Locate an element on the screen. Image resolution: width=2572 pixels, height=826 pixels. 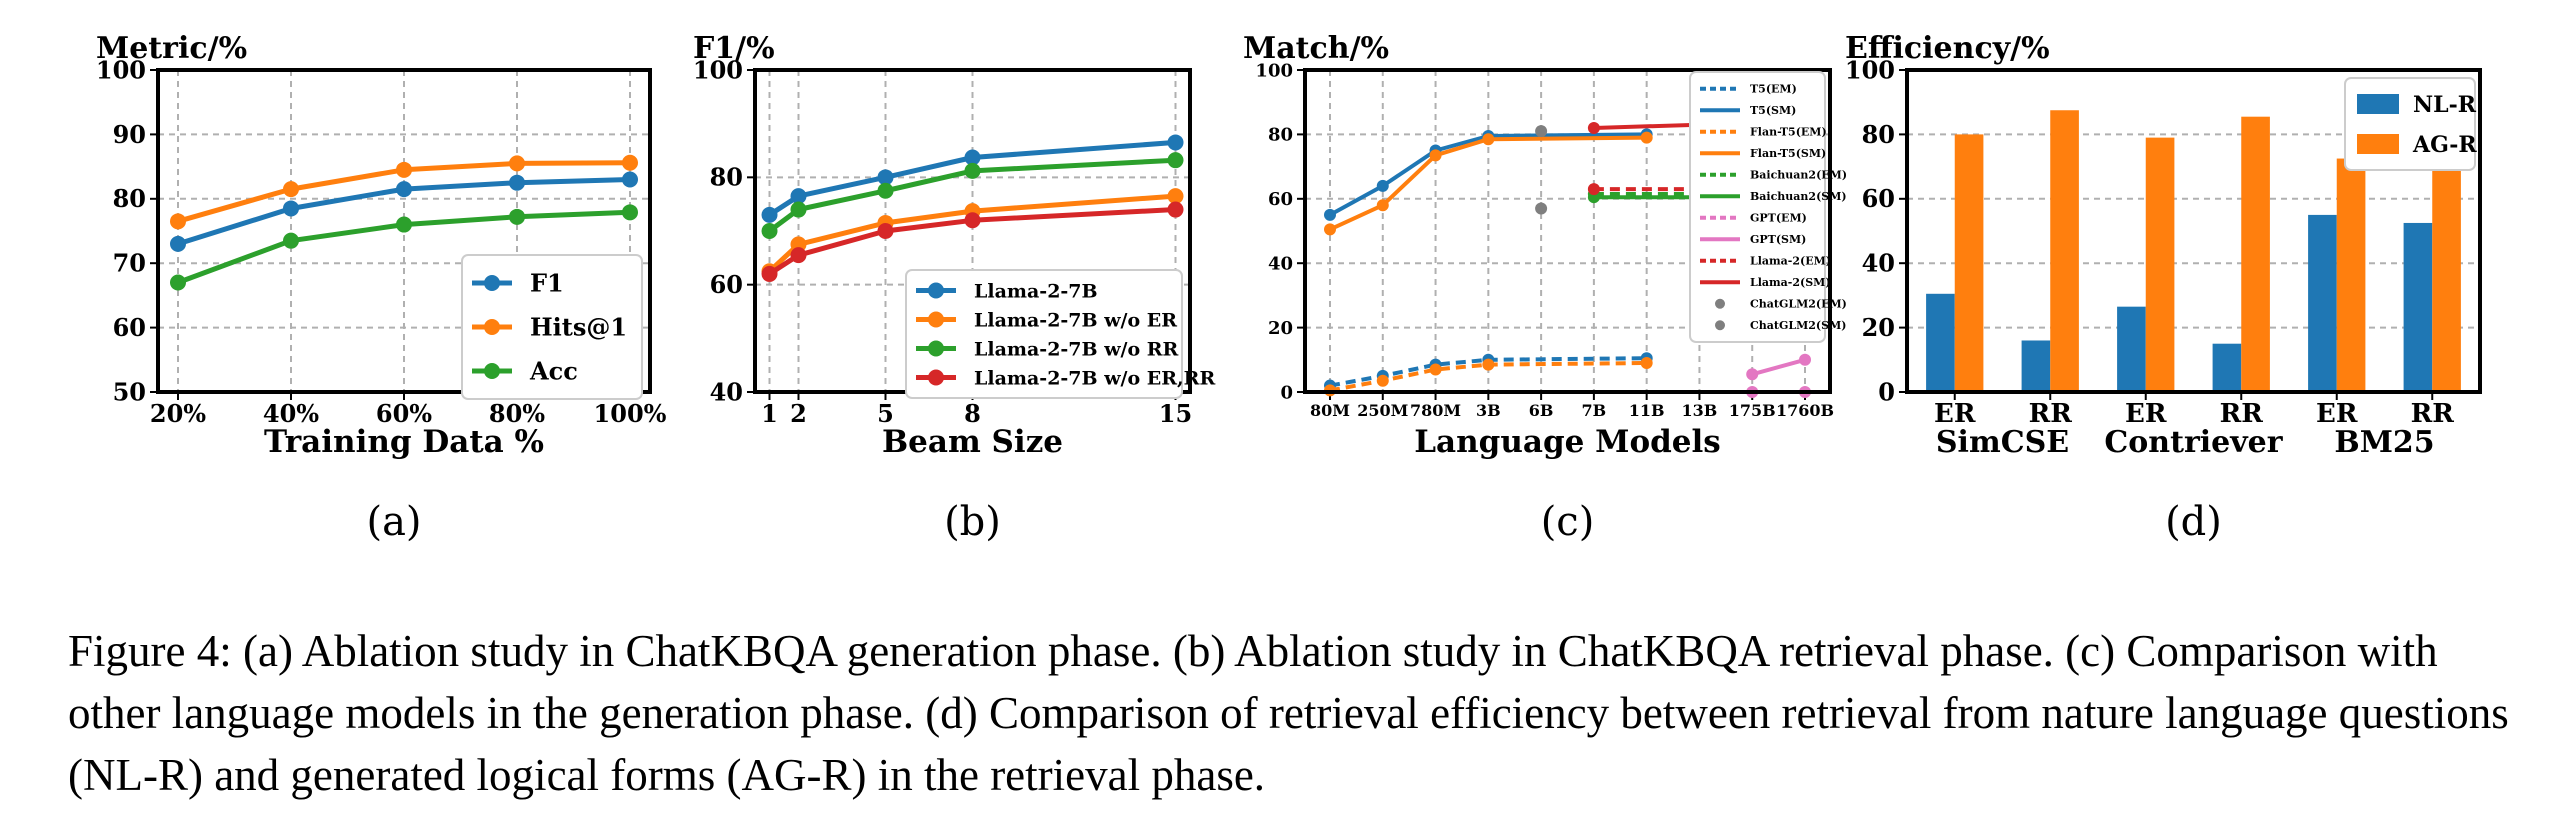
x-tick-label: 40% is located at coordinates (291, 413).